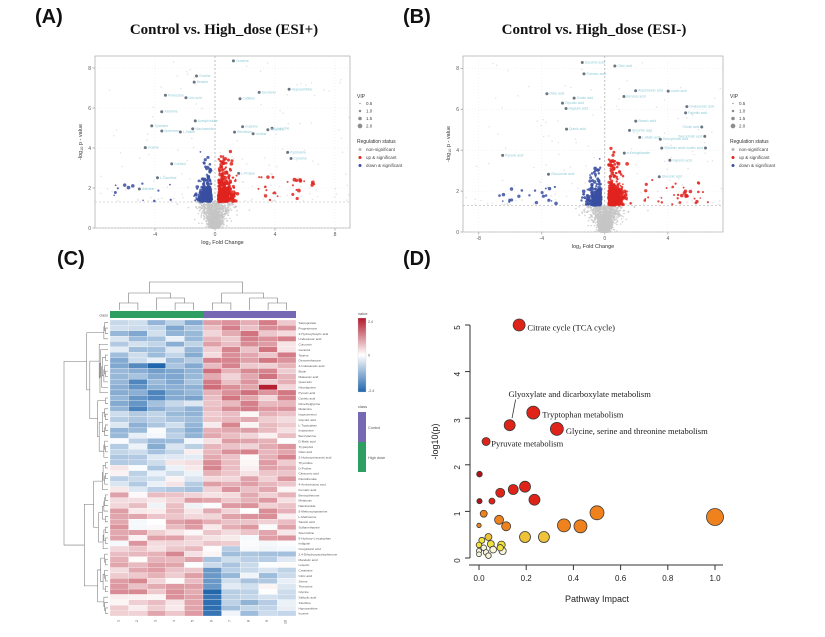  I want to click on svg-text: Acetylcholine, so click(208, 121).